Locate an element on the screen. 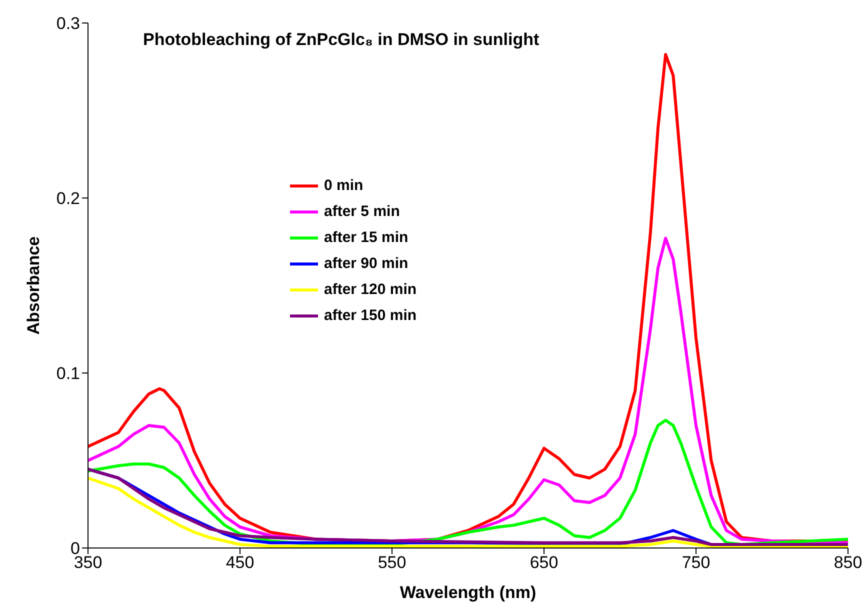 The width and height of the screenshot is (868, 609). legend-label: after 90 min is located at coordinates (366, 264).